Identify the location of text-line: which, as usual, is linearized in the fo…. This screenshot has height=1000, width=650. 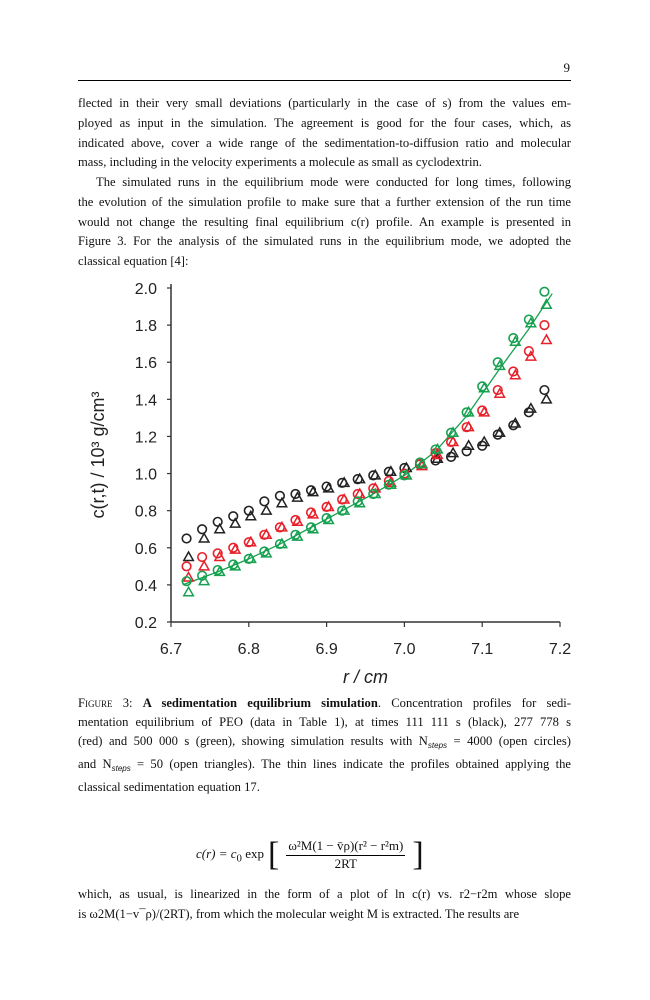
(324, 894).